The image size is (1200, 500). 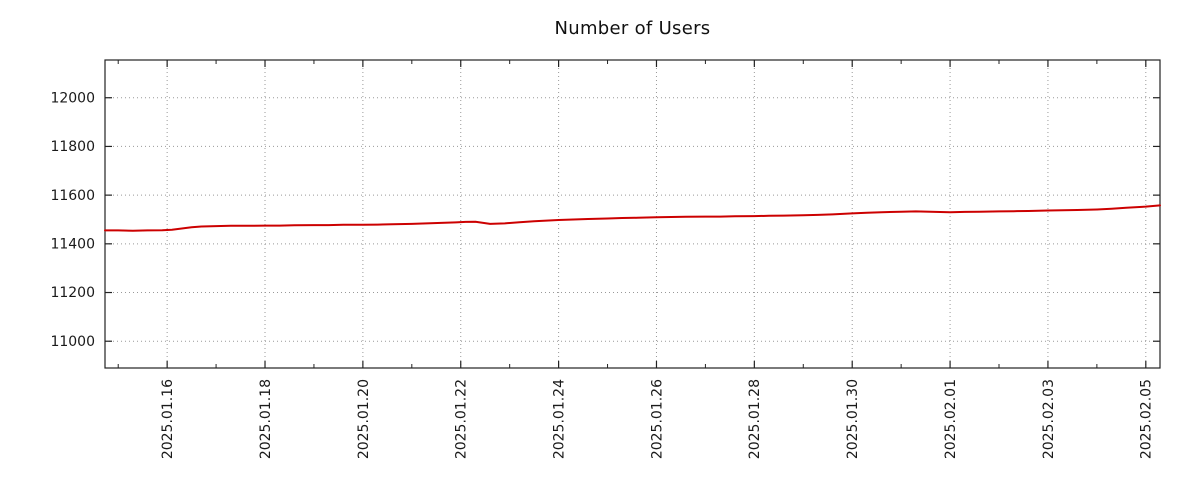 What do you see at coordinates (168, 419) in the screenshot?
I see `x-tick-label: 2025.01.16` at bounding box center [168, 419].